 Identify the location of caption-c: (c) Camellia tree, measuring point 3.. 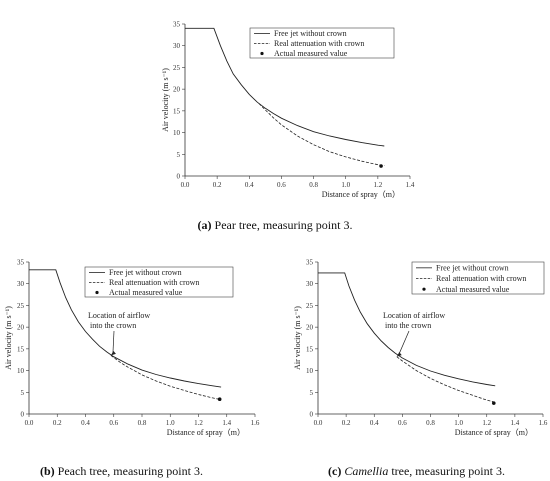
(416, 471).